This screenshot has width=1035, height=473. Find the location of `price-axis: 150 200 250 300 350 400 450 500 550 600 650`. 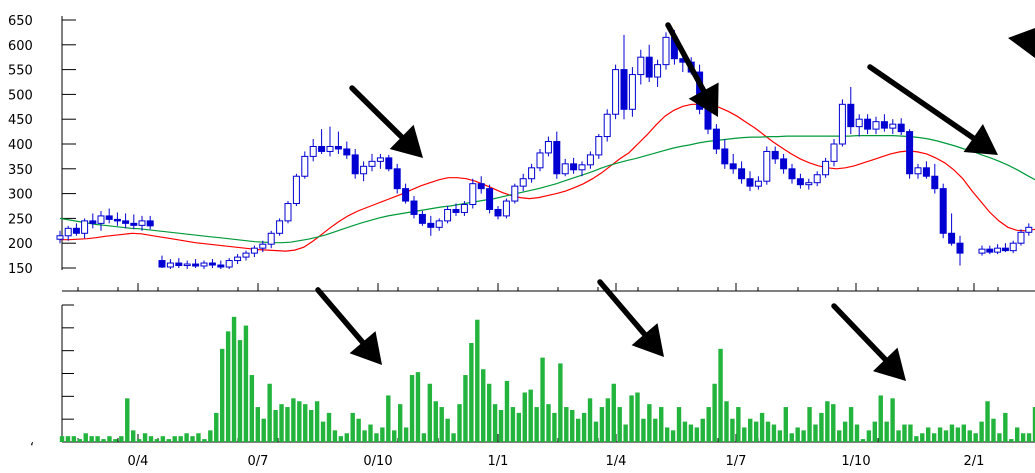

price-axis: 150 200 250 300 350 400 450 500 550 600 650 is located at coordinates (42, 145).